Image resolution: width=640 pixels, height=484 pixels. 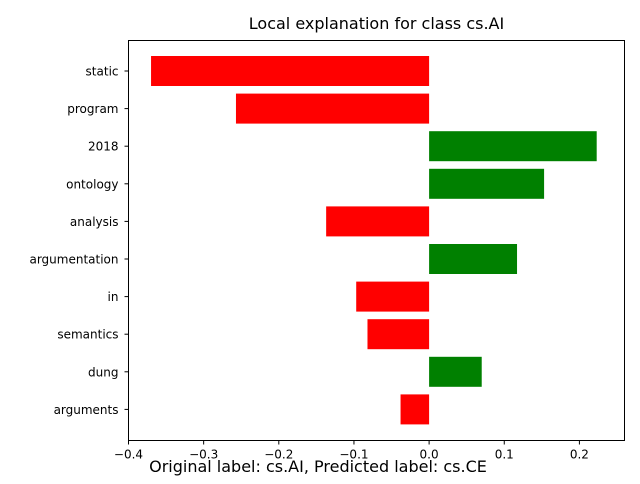 What do you see at coordinates (113, 297) in the screenshot?
I see `y-tick-label: in` at bounding box center [113, 297].